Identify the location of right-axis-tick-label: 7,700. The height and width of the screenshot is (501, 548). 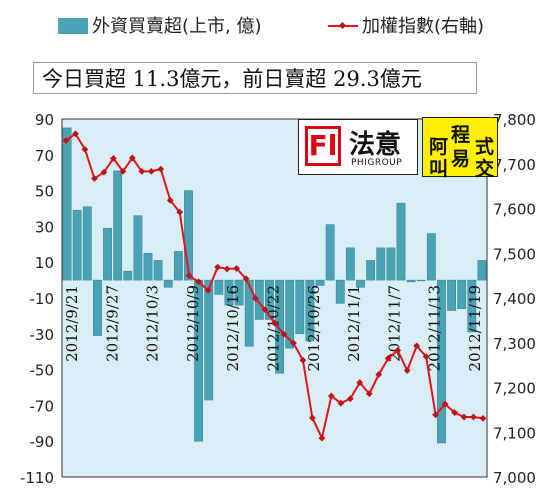
(514, 165).